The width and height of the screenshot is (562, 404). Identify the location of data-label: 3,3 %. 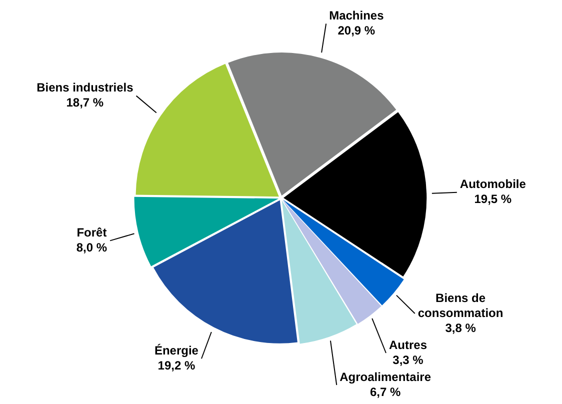
(408, 359).